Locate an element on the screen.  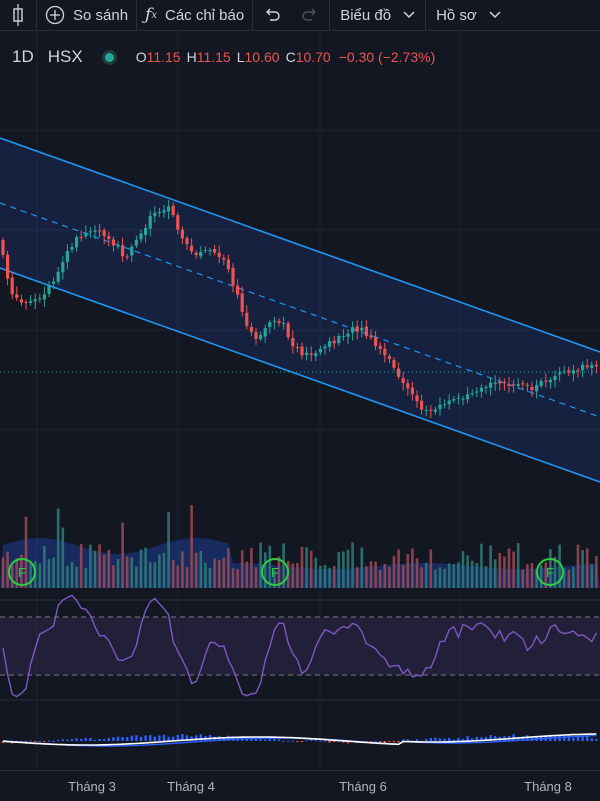
chevron-down-icon is located at coordinates (495, 15).